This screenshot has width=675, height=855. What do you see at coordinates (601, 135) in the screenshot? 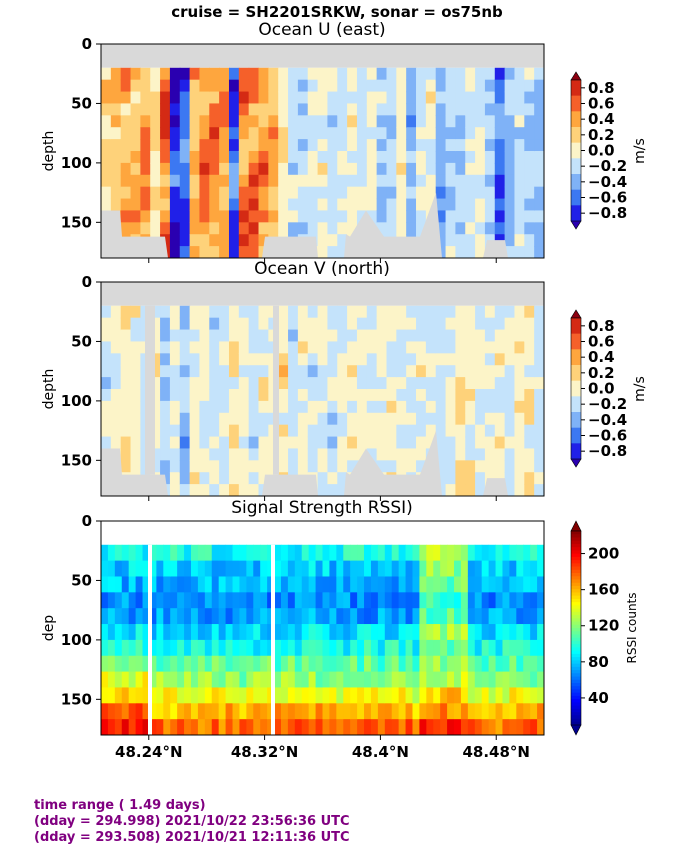
I see `colorbar-tick-label: 0.2` at bounding box center [601, 135].